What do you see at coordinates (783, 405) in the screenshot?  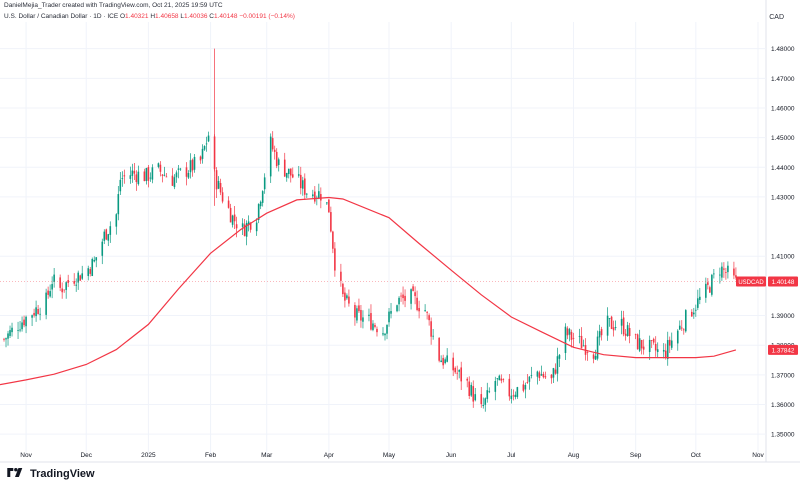 I see `y-tick-label: 1.36000` at bounding box center [783, 405].